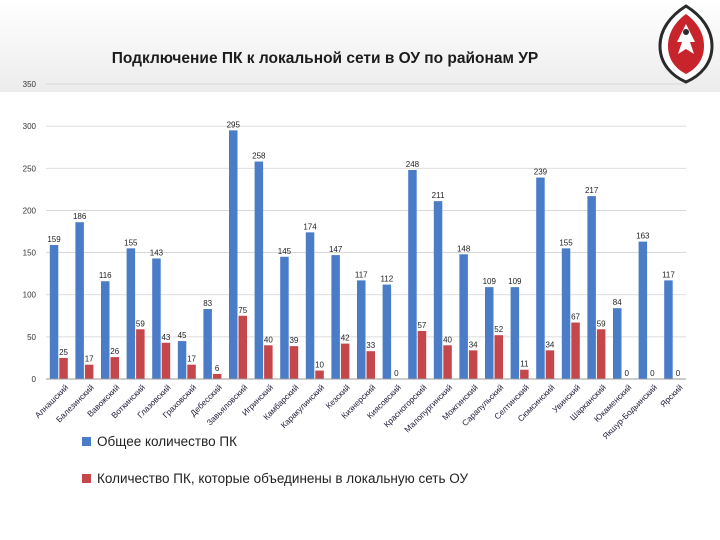  Describe the element at coordinates (30, 210) in the screenshot. I see `y-tick-label: 200` at that location.